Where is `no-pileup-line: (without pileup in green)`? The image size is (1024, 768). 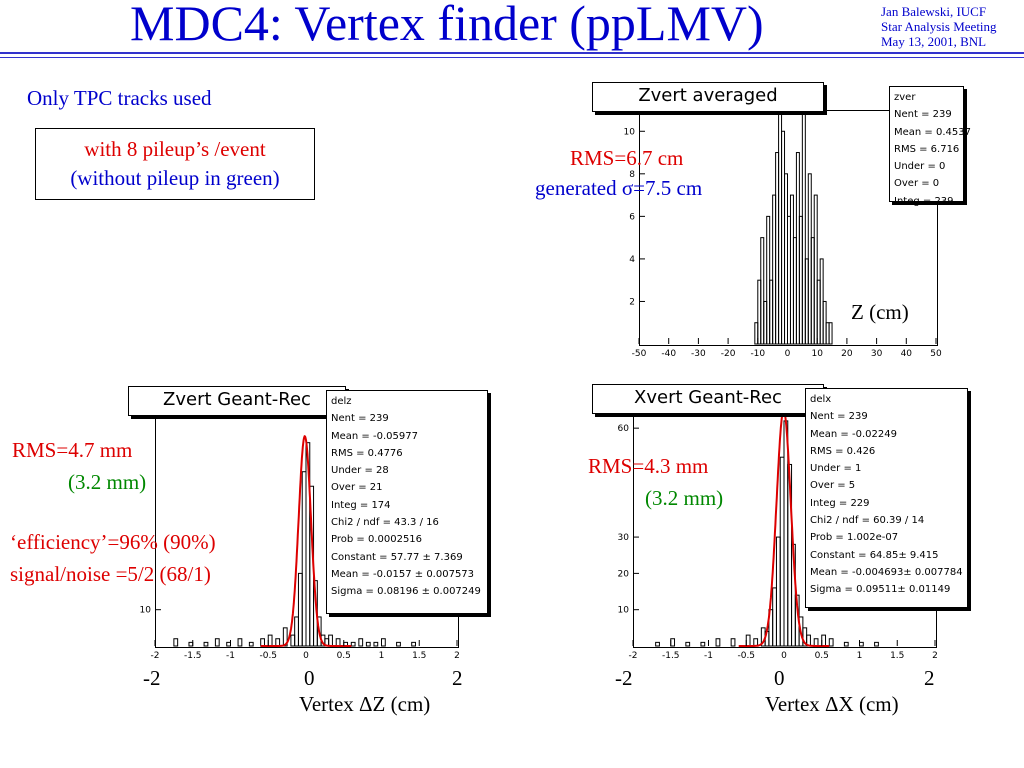
no-pileup-line: (without pileup in green) is located at coordinates (175, 178).